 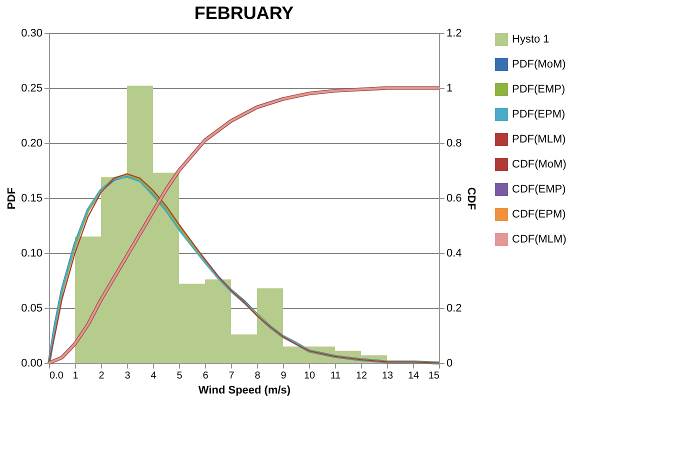 What do you see at coordinates (388, 376) in the screenshot?
I see `x-tick-label: 13` at bounding box center [388, 376].